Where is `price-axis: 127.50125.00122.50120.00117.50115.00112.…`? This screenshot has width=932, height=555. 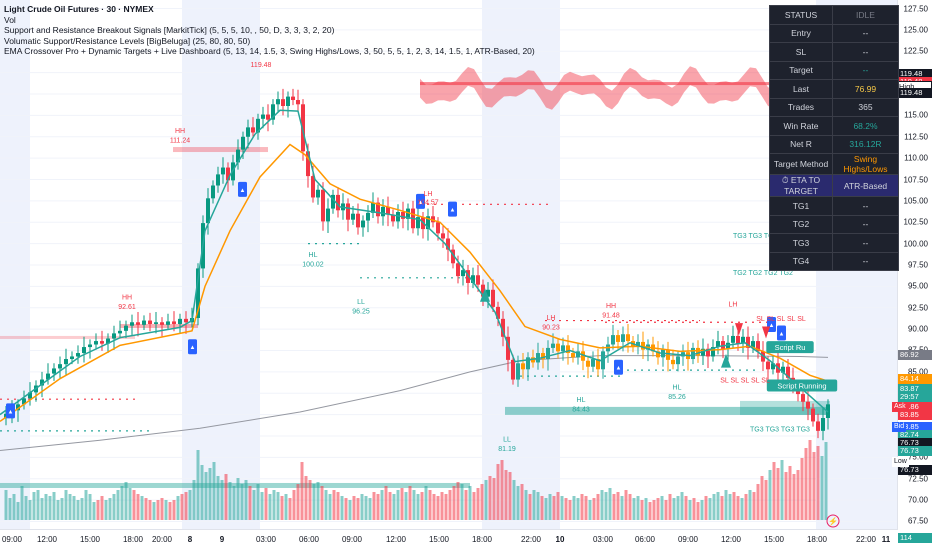 price-axis: 127.50125.00122.50120.00117.50115.00112.… is located at coordinates (914, 271).